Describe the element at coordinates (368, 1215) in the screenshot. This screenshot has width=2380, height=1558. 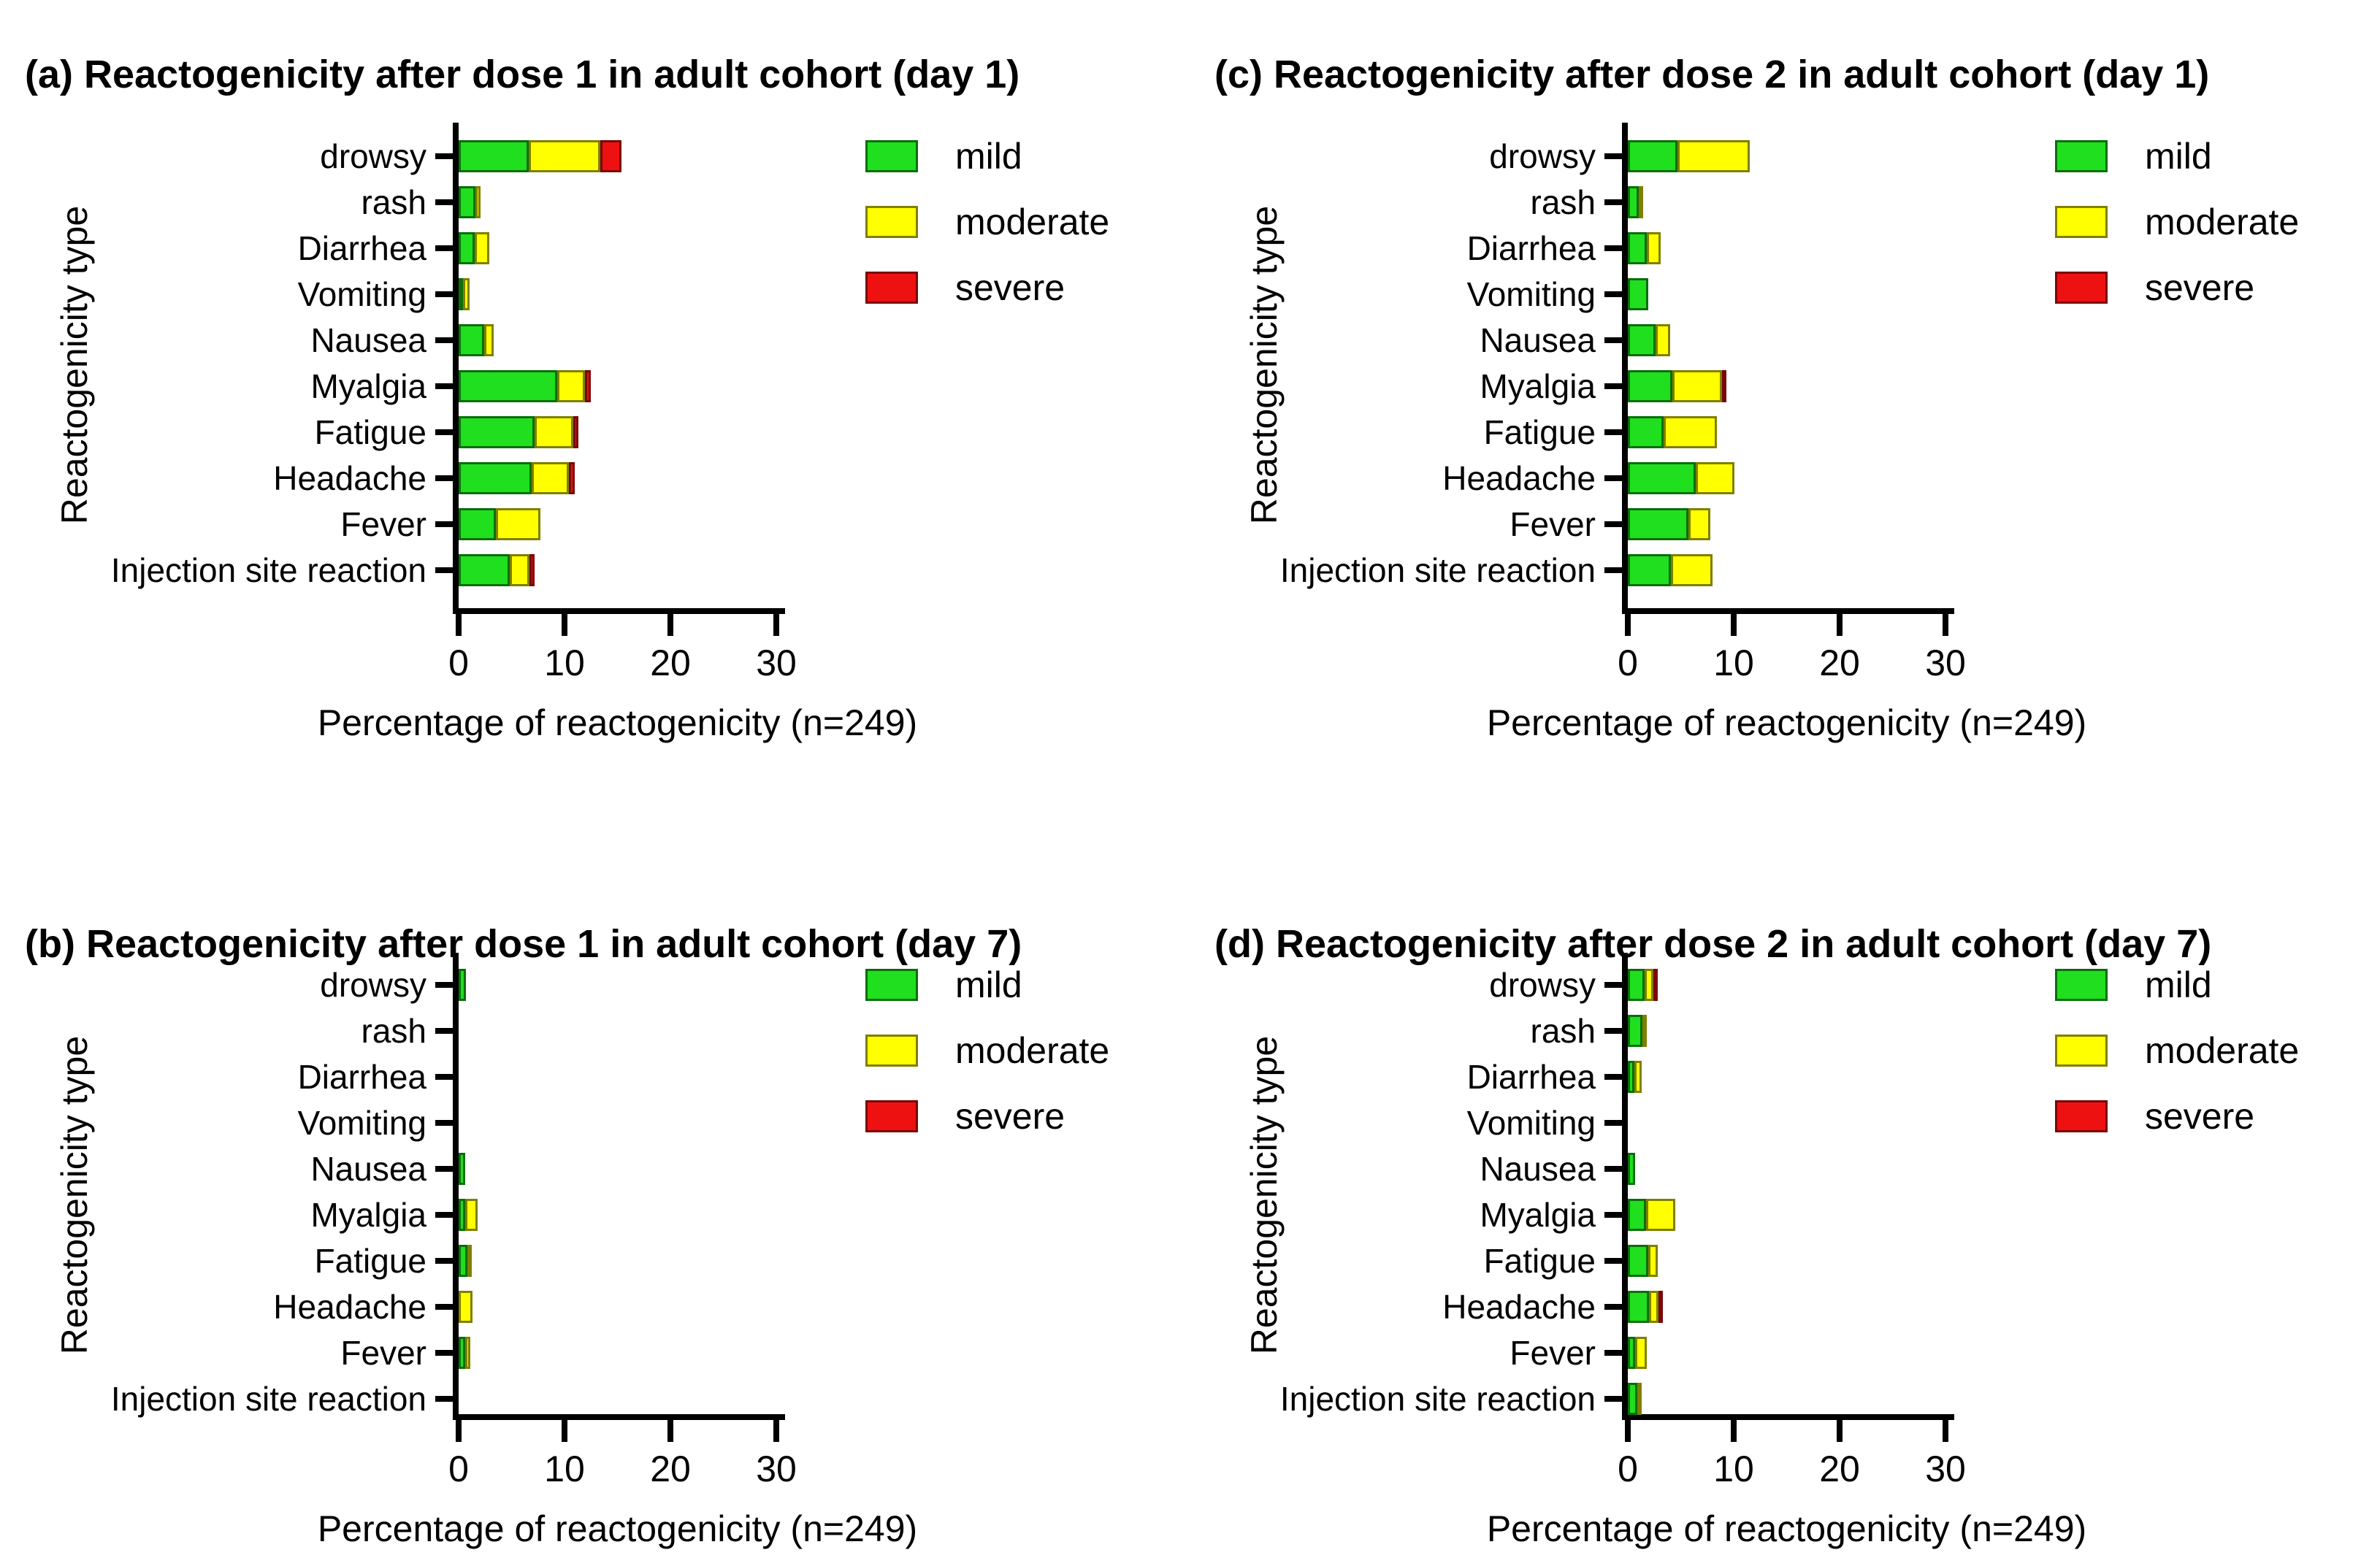
I see `category-label: Myalgia` at that location.